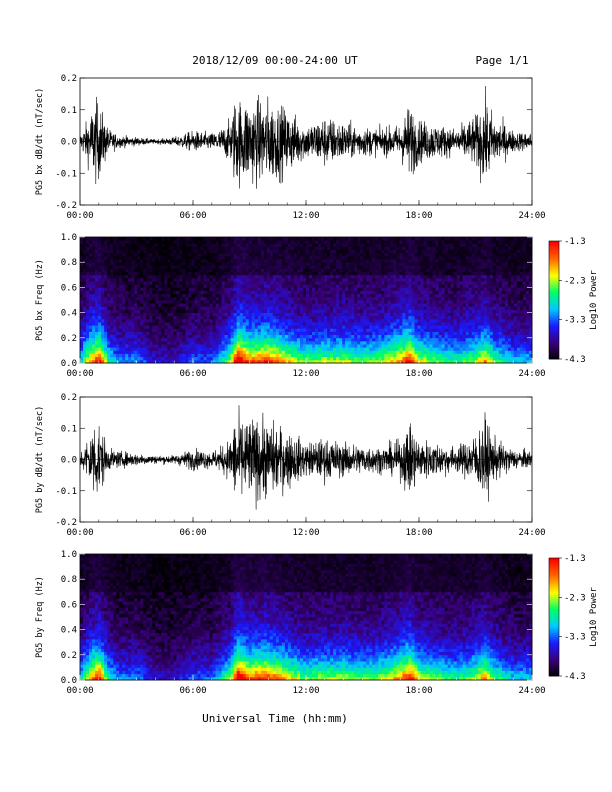  Describe the element at coordinates (40, 459) in the screenshot. I see `y-axis-label: PG5 by dB/dt (nT/sec)` at that location.